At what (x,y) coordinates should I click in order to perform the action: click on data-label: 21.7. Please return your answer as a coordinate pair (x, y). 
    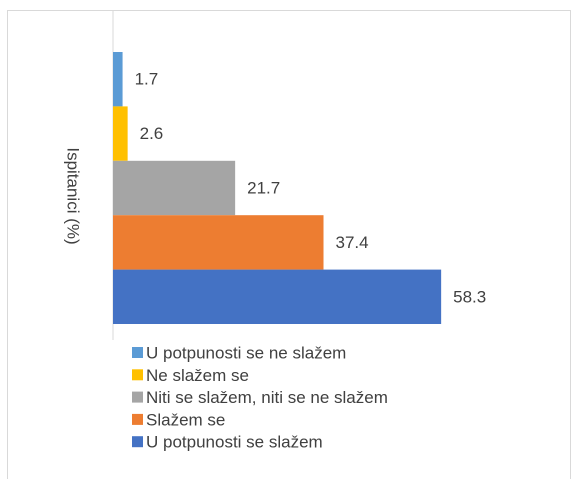
    Looking at the image, I should click on (263, 187).